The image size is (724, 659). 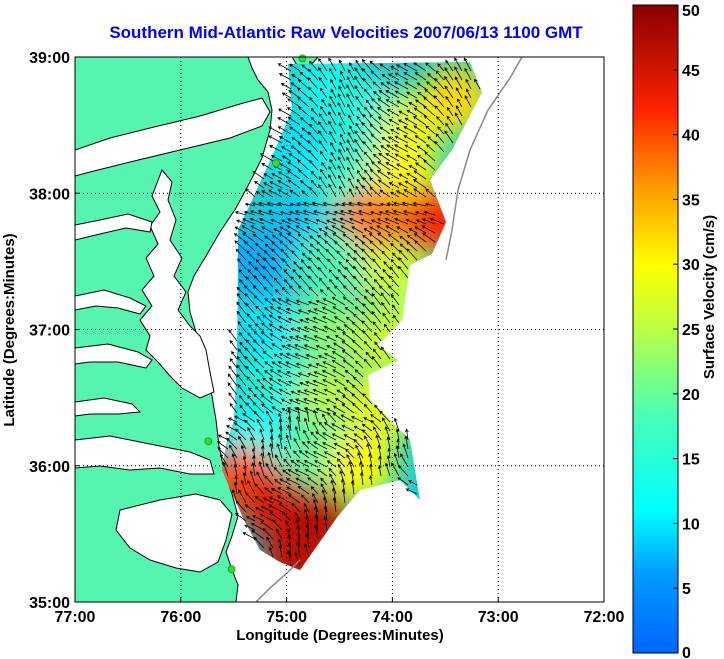 I want to click on x-axis: 77:00 76:00 75:00 74:00 73:00 72:00, so click(x=340, y=611).